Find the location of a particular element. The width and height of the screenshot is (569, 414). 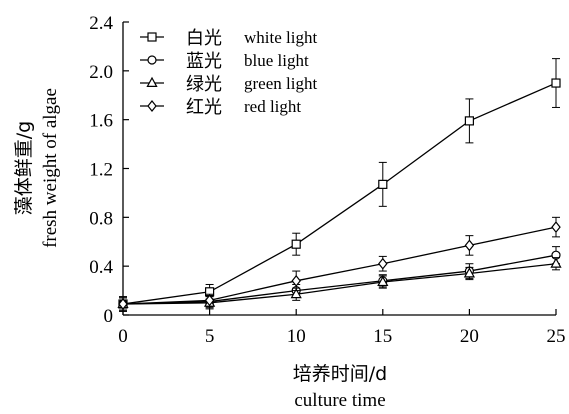

x-tick-label: 25 is located at coordinates (556, 336).